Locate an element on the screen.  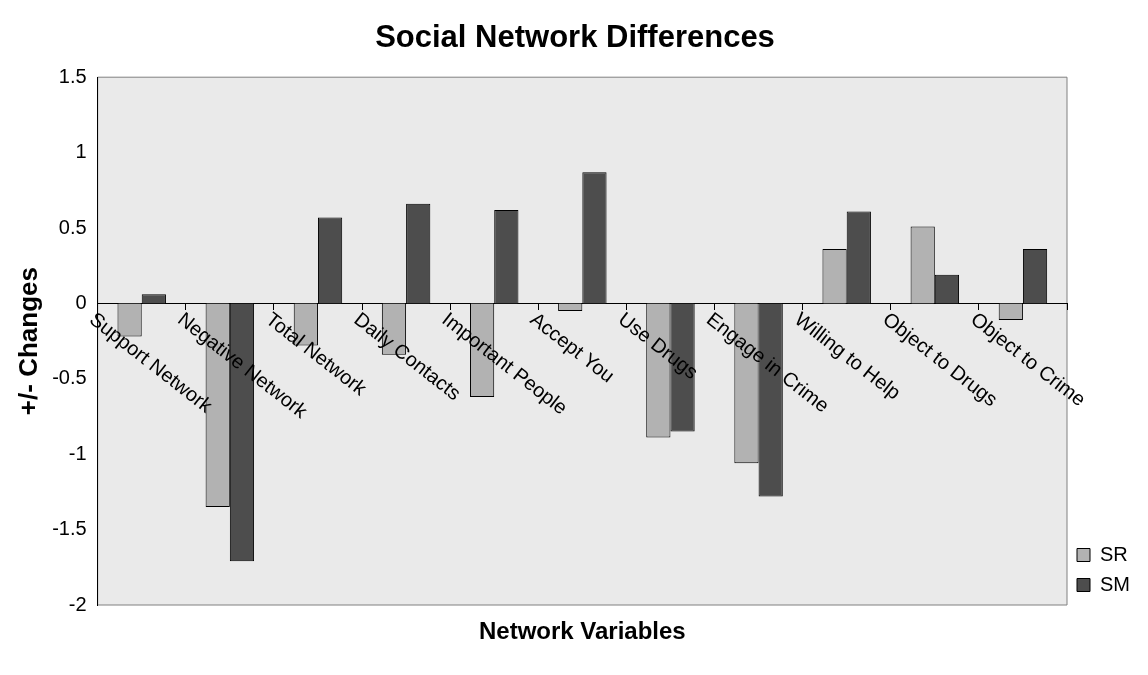
y-tick-label: 1 is located at coordinates (81, 151).